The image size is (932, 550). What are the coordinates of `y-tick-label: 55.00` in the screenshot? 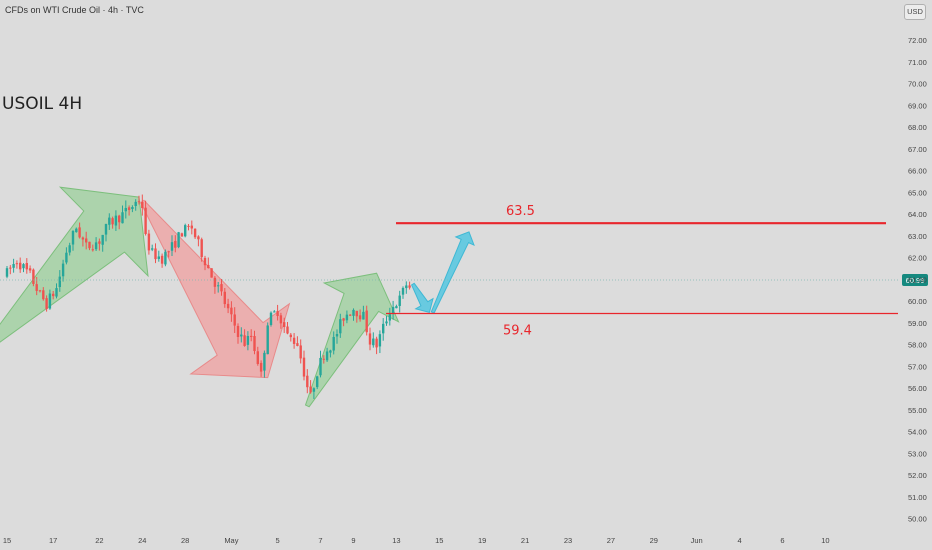 It's located at (917, 410).